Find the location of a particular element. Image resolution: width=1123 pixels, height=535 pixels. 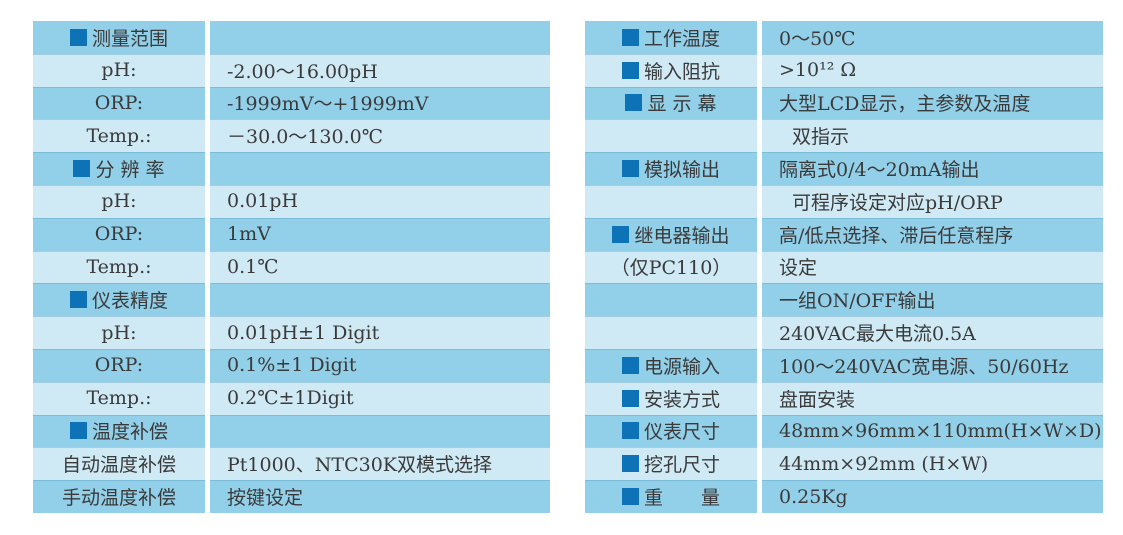

table-row: 仪表精度 is located at coordinates (291, 300).